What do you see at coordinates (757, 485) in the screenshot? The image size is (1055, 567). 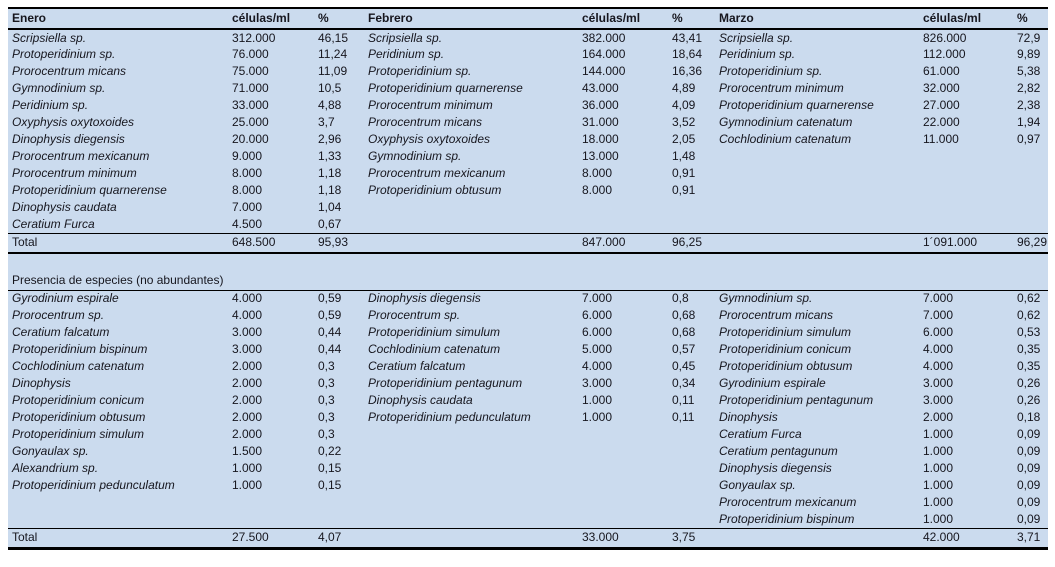 I see `species-name-cell: Gonyaulax sp.` at bounding box center [757, 485].